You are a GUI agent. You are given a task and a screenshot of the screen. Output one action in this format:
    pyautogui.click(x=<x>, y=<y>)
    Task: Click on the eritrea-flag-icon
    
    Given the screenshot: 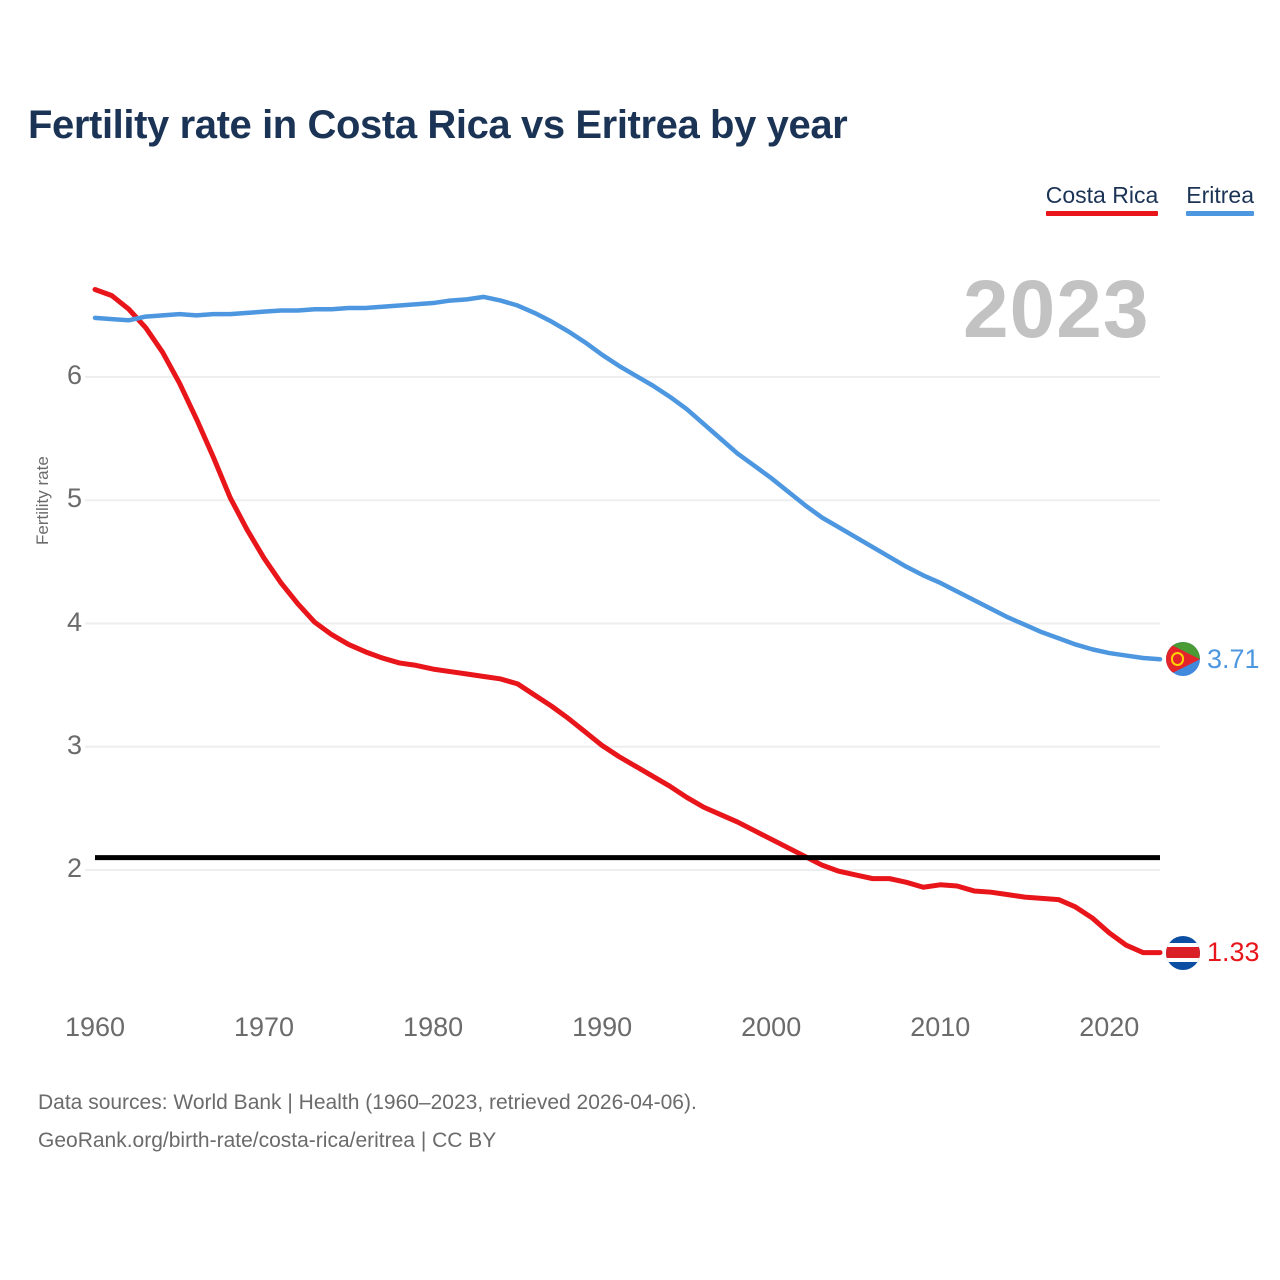 What is the action you would take?
    pyautogui.click(x=1183, y=659)
    